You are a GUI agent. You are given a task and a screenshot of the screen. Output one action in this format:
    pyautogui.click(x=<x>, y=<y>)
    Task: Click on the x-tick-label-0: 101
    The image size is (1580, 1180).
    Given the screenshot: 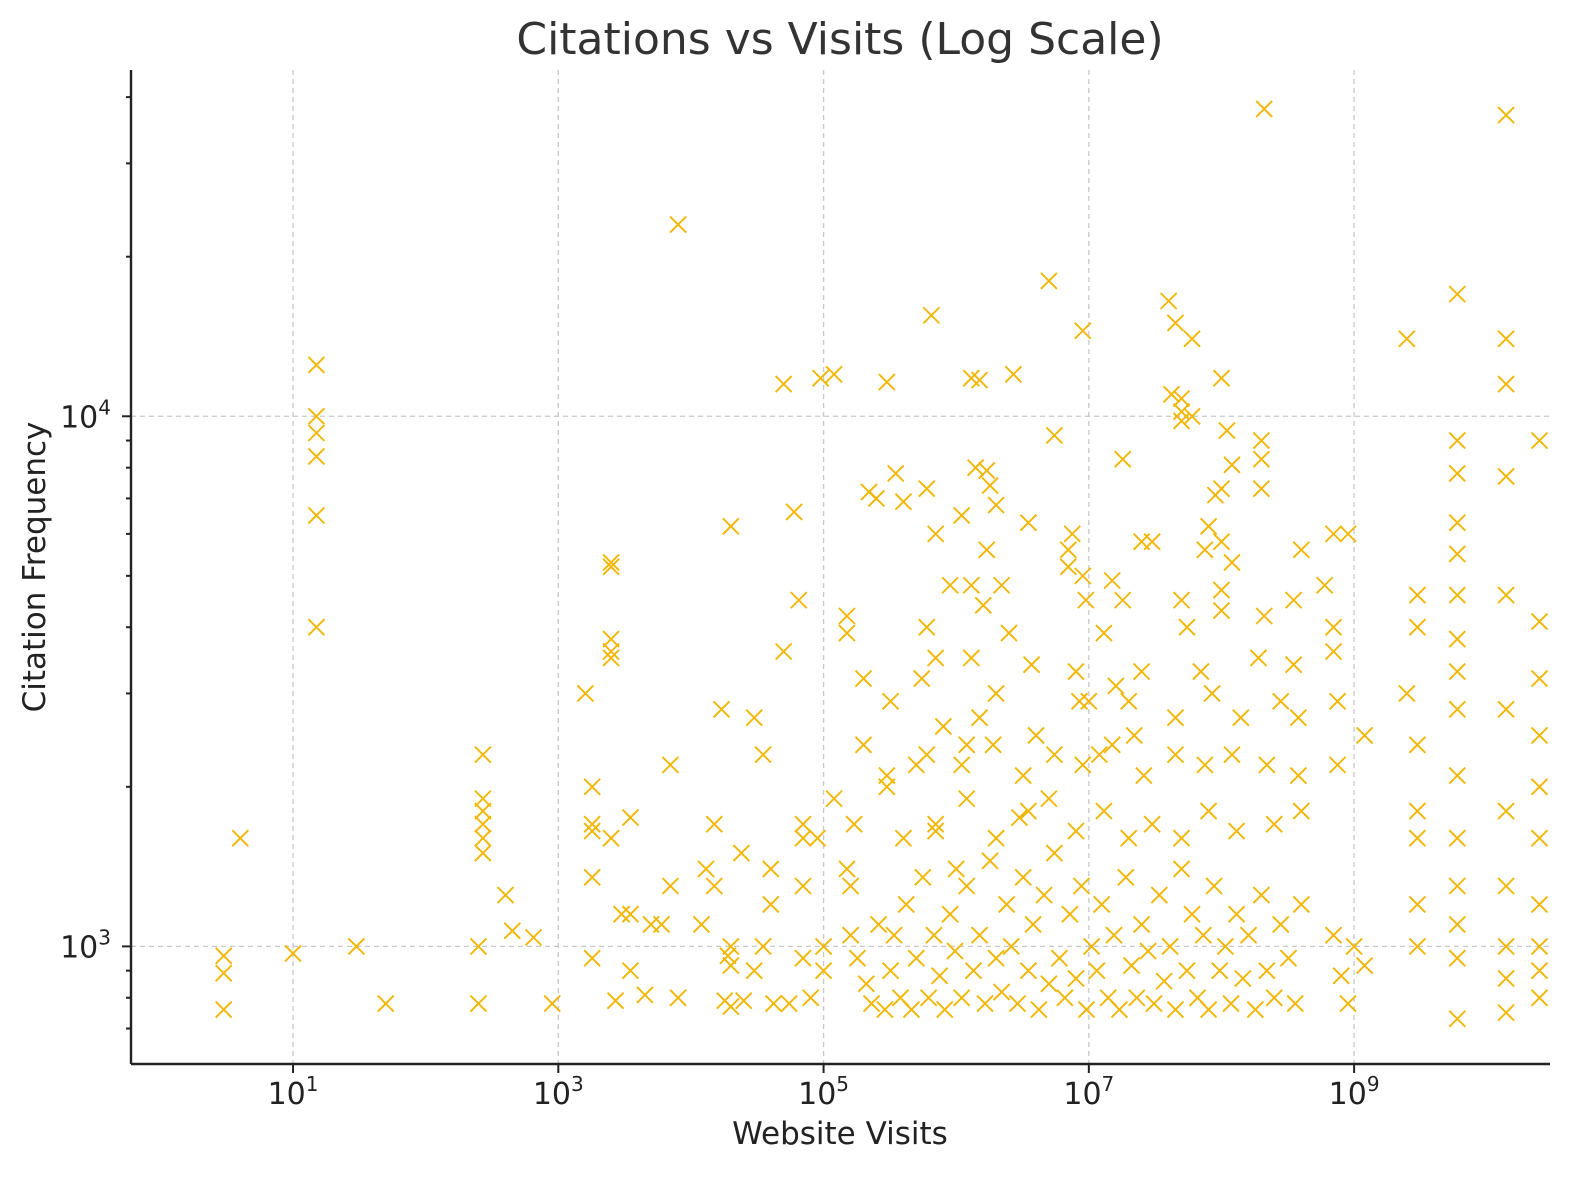 What is the action you would take?
    pyautogui.click(x=293, y=1092)
    